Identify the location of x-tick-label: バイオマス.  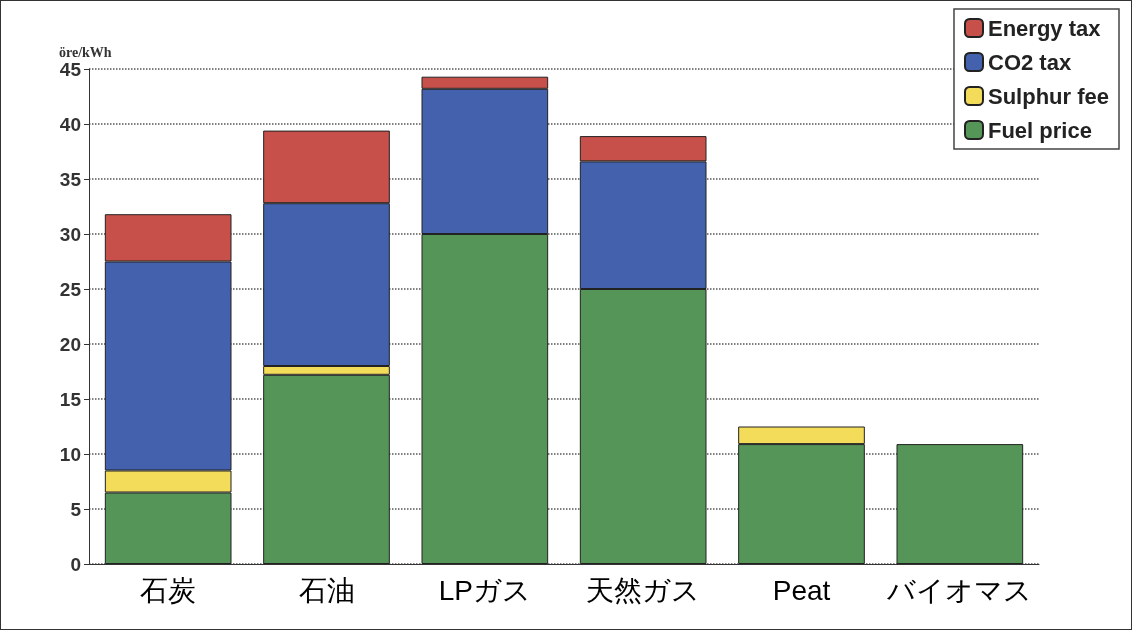
(959, 590).